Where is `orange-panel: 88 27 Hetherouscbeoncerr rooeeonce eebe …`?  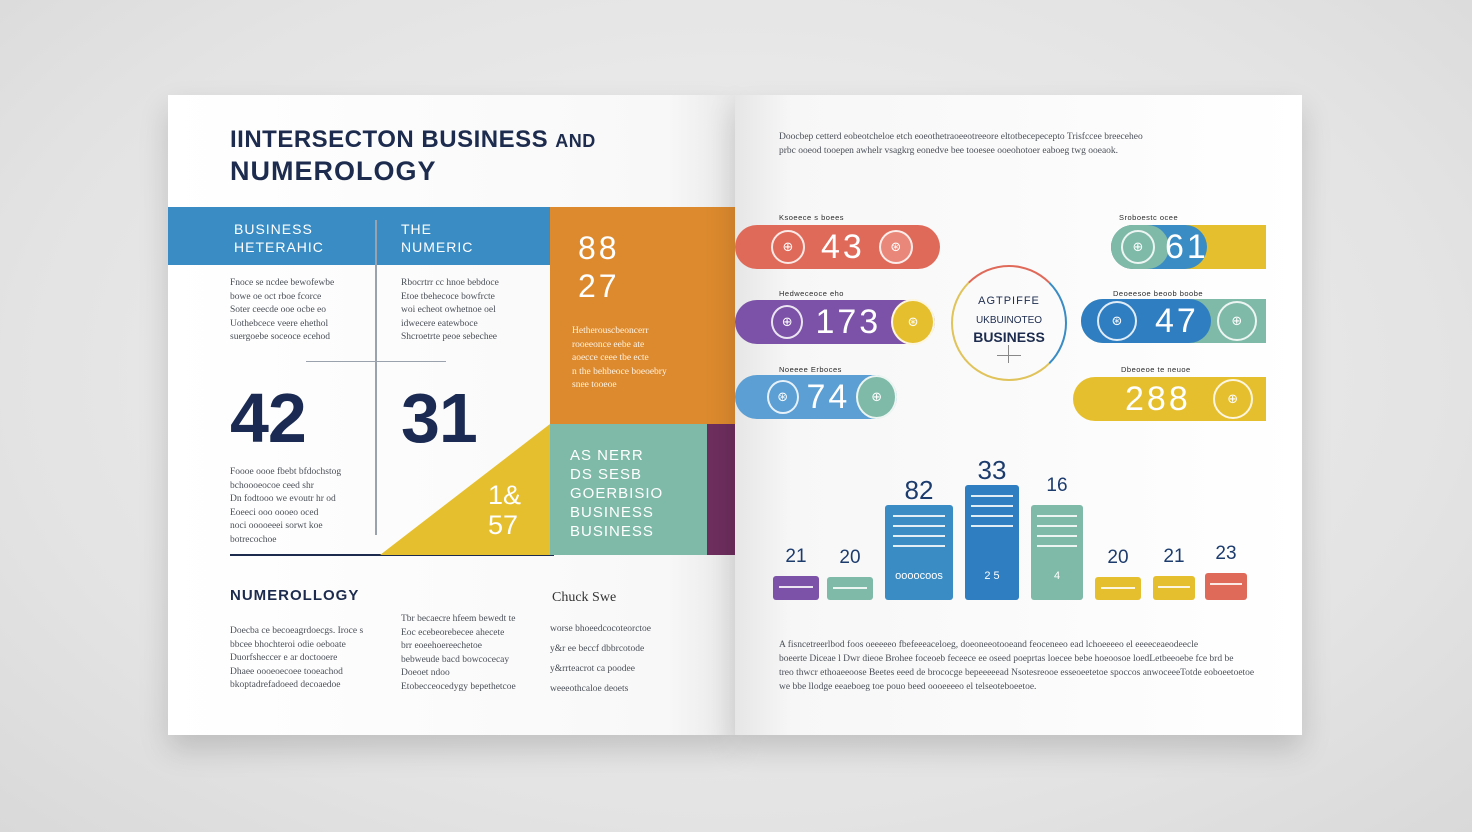
orange-panel: 88 27 Hetherouscbeoncerr rooeeonce eebe … is located at coordinates (642, 315).